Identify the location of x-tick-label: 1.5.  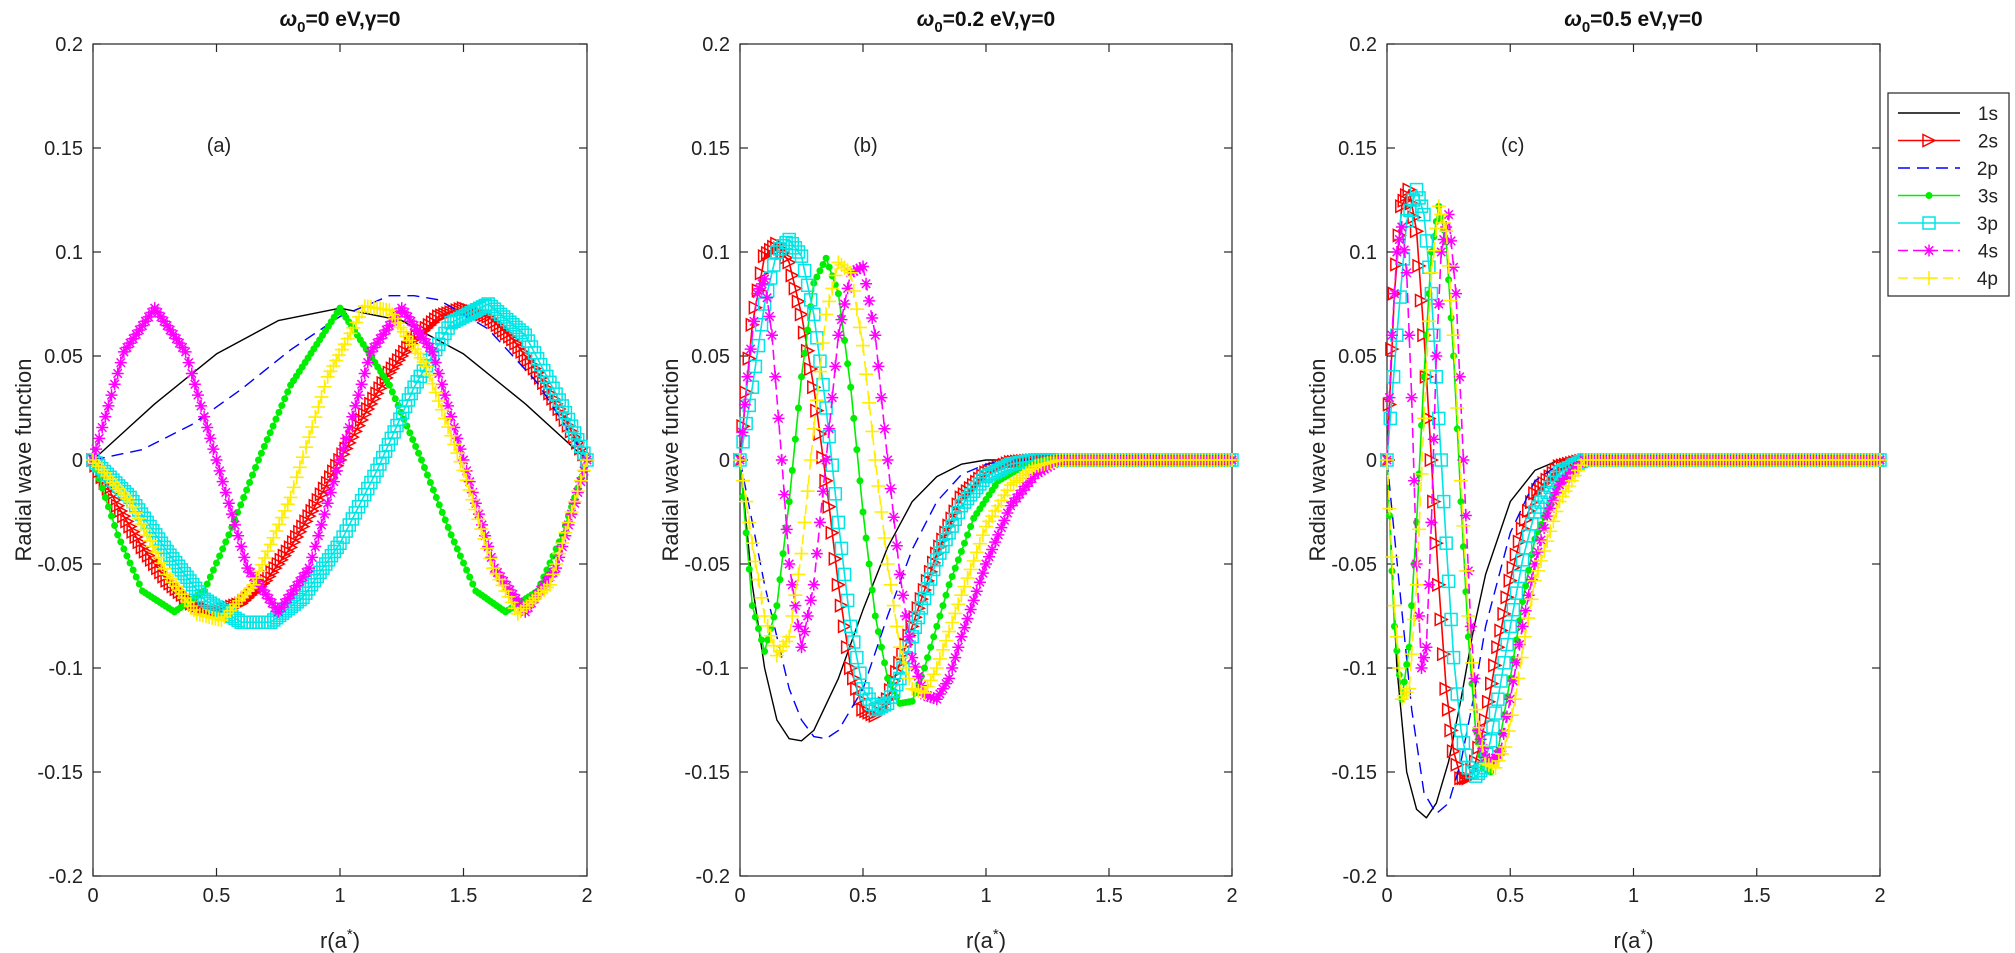
(464, 896).